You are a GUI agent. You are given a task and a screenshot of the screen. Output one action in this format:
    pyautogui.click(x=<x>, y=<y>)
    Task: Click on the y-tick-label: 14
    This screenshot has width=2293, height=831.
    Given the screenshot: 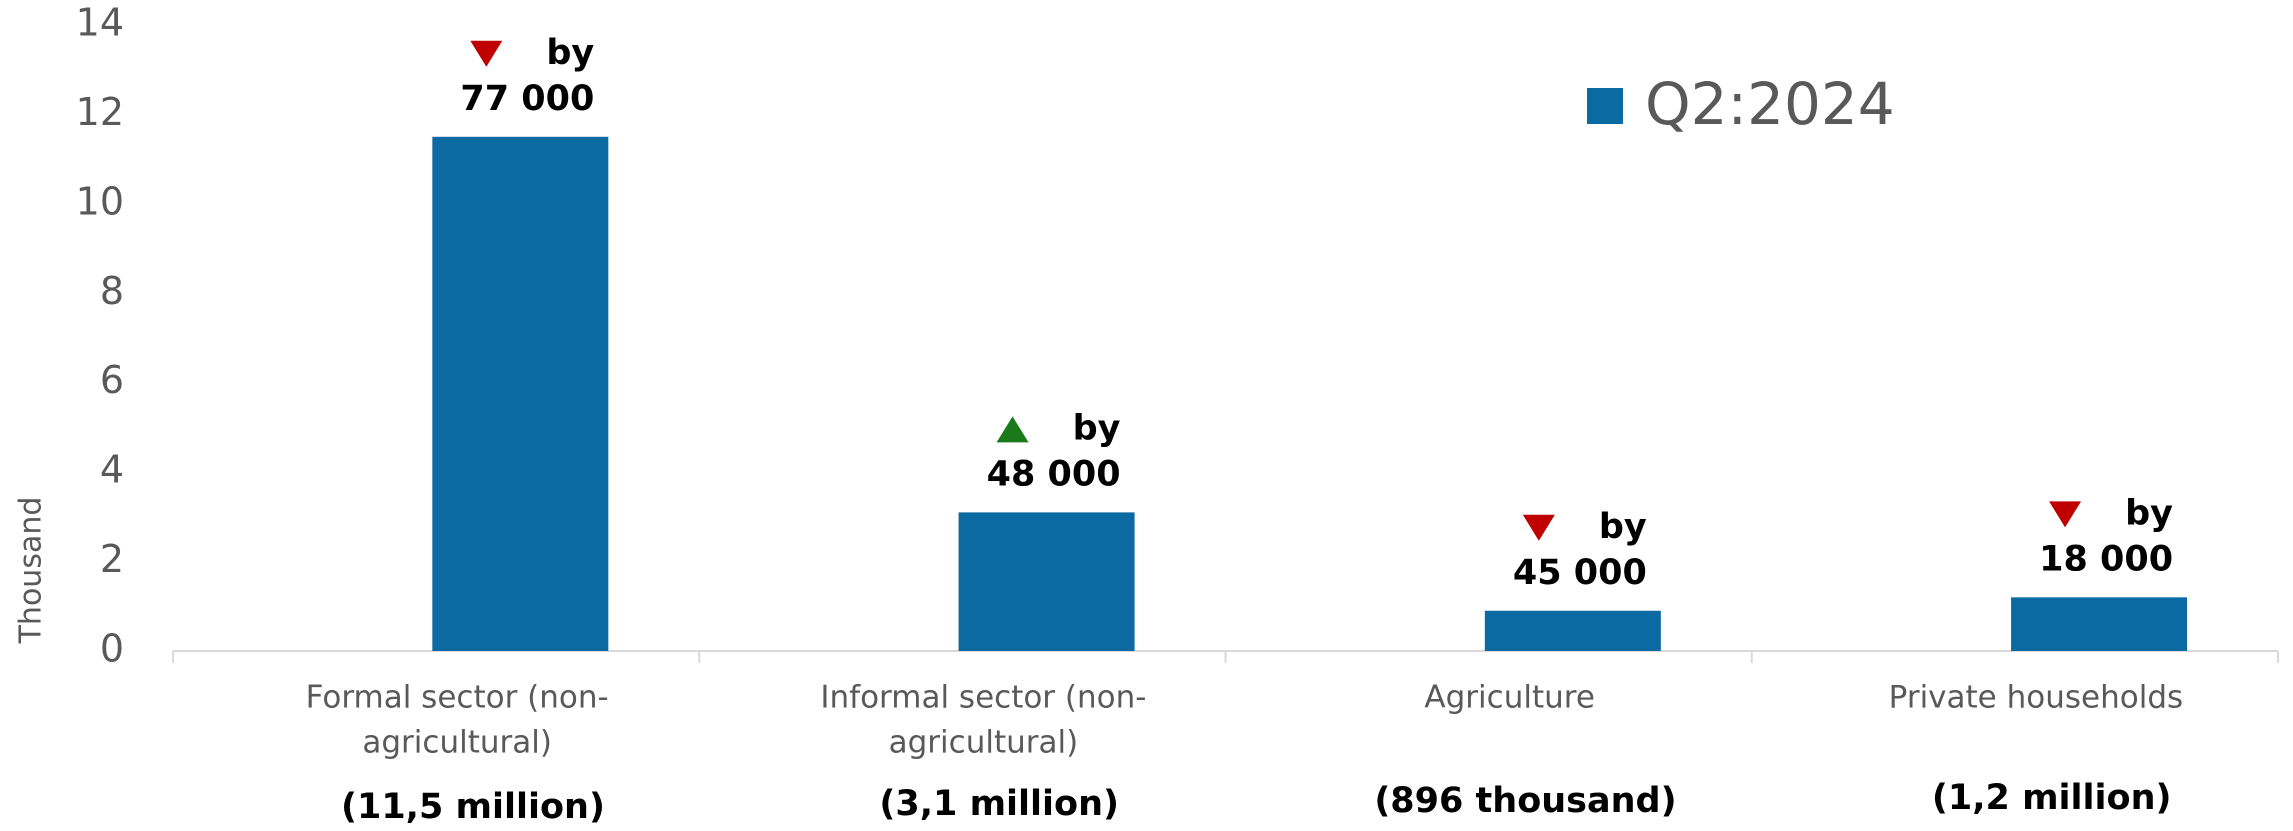 What is the action you would take?
    pyautogui.click(x=100, y=23)
    